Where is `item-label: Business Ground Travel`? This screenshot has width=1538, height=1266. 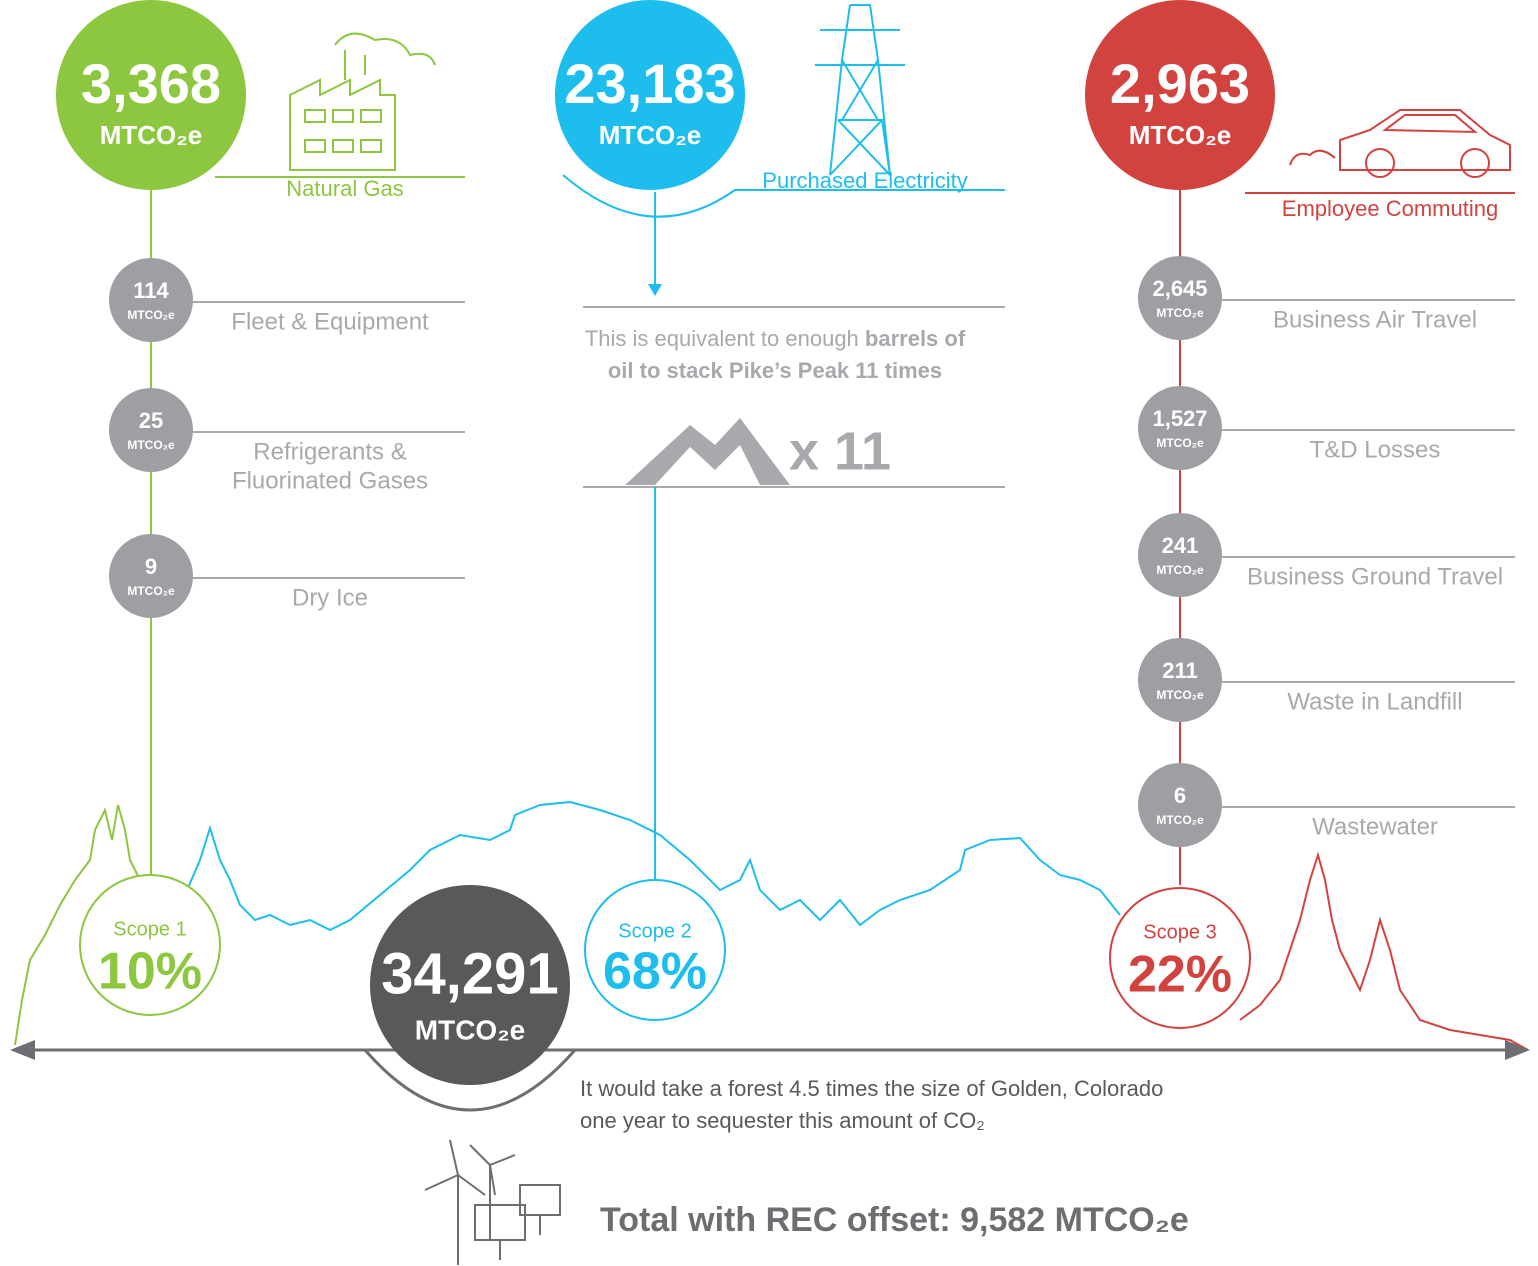
item-label: Business Ground Travel is located at coordinates (1375, 576).